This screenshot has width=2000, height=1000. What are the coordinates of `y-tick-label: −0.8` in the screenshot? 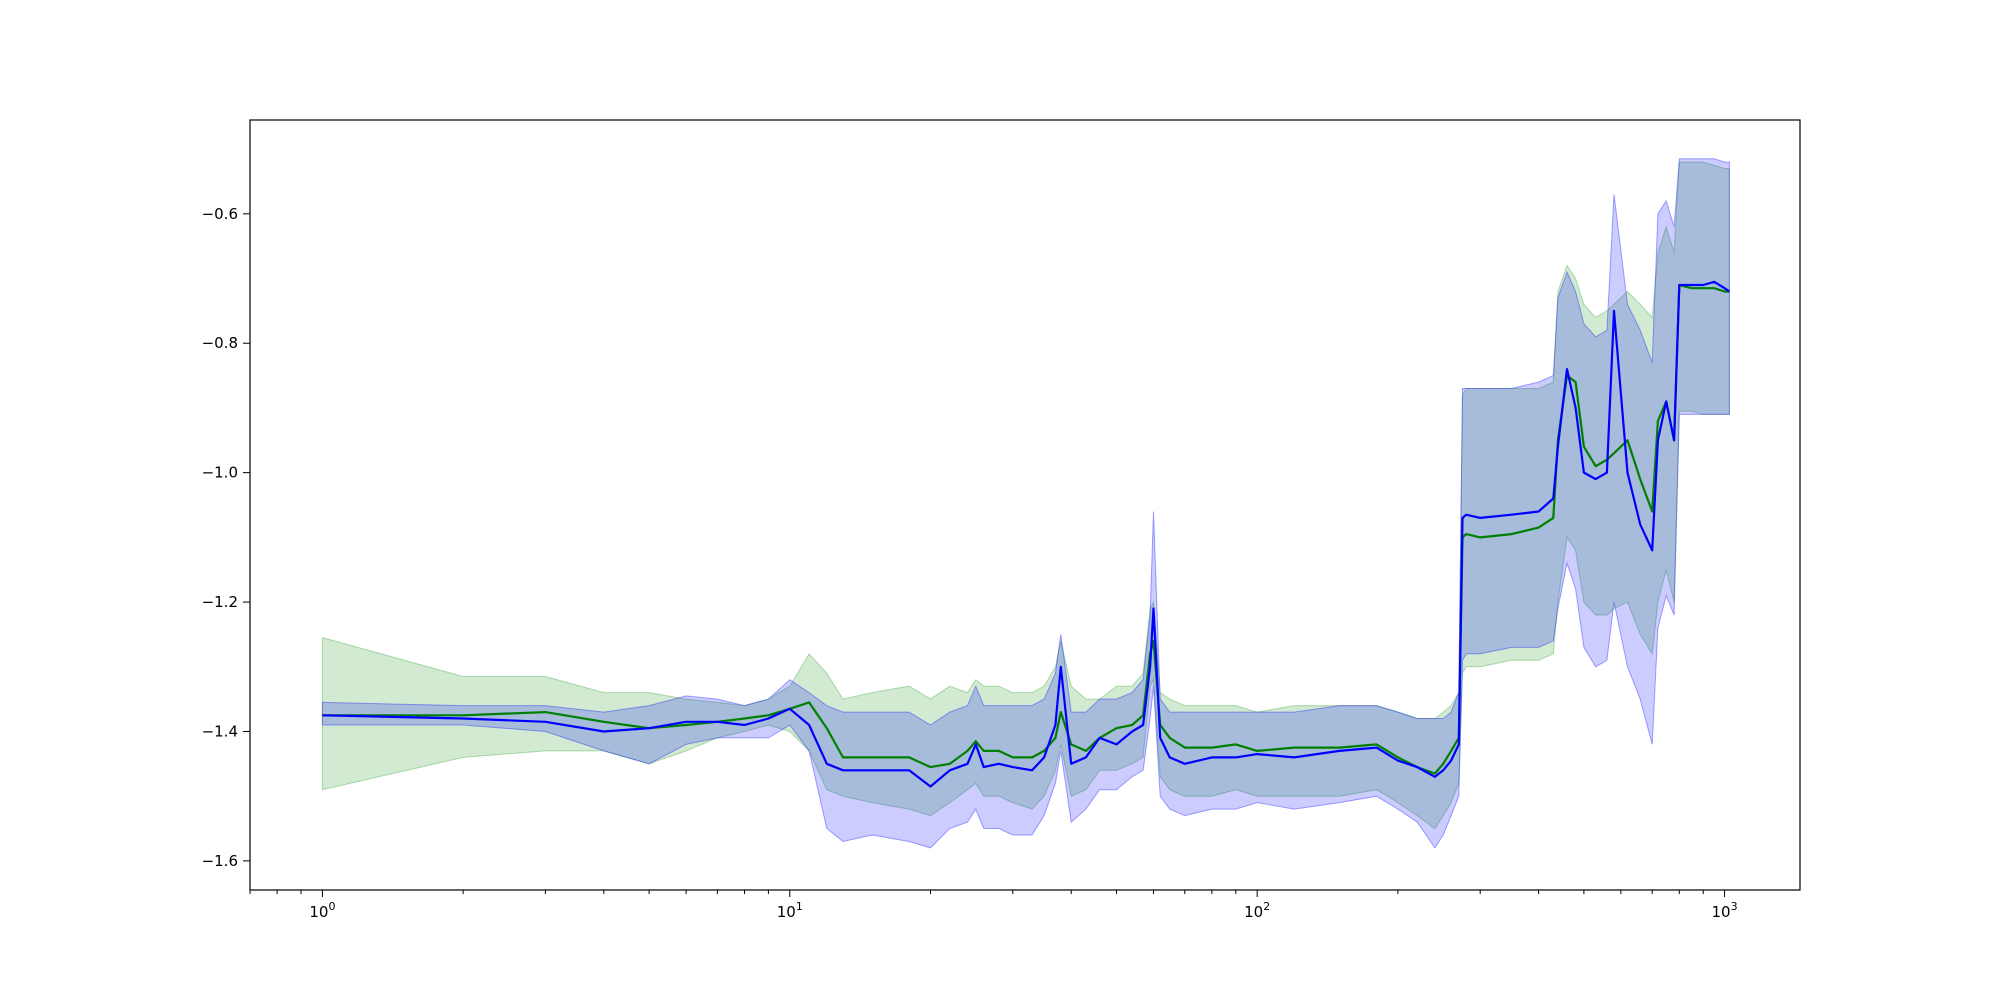 It's located at (220, 343).